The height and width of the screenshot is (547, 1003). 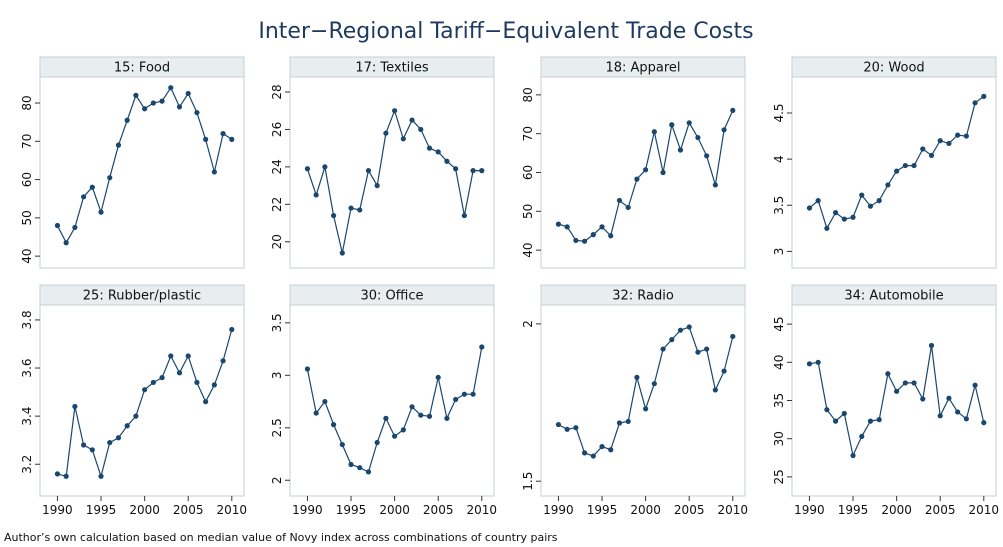 What do you see at coordinates (779, 476) in the screenshot?
I see `y-tick-label: 25` at bounding box center [779, 476].